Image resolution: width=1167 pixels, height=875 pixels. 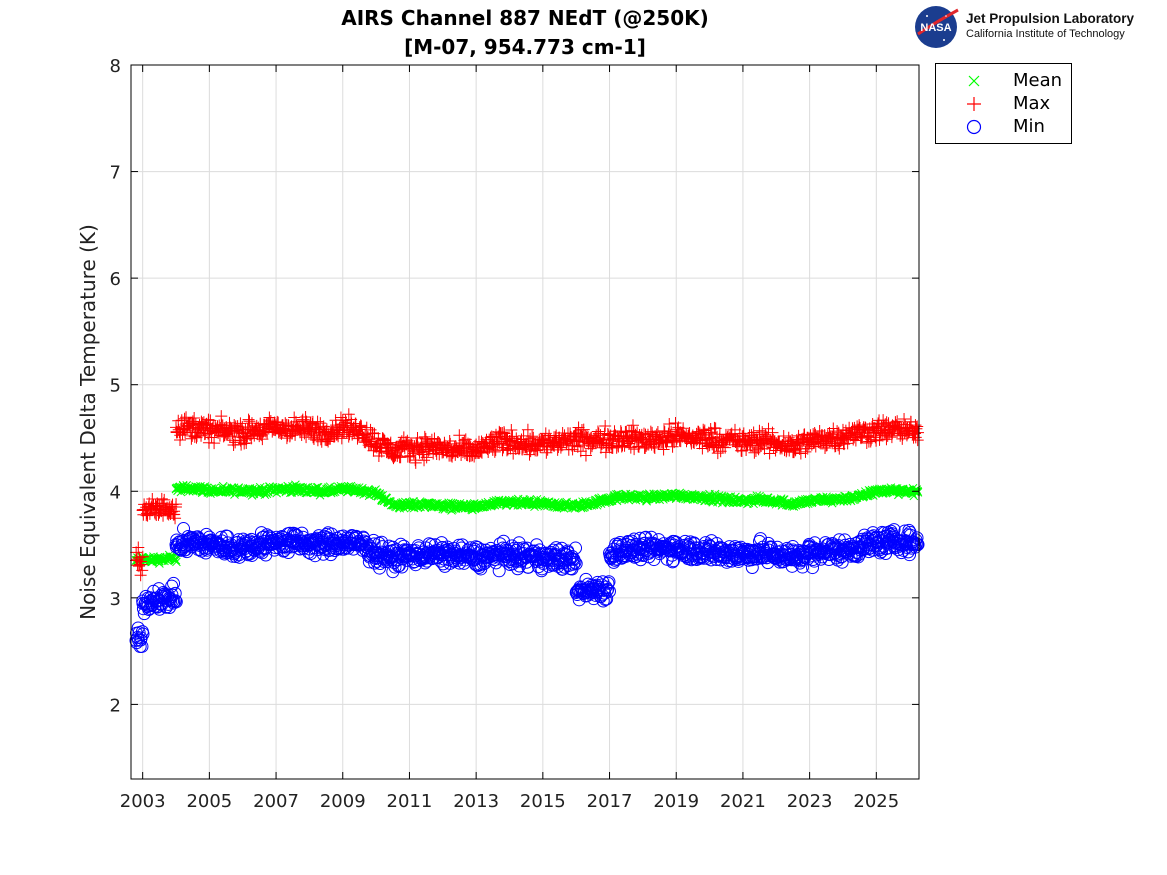 I want to click on y-tick-label: 5, so click(x=115, y=386).